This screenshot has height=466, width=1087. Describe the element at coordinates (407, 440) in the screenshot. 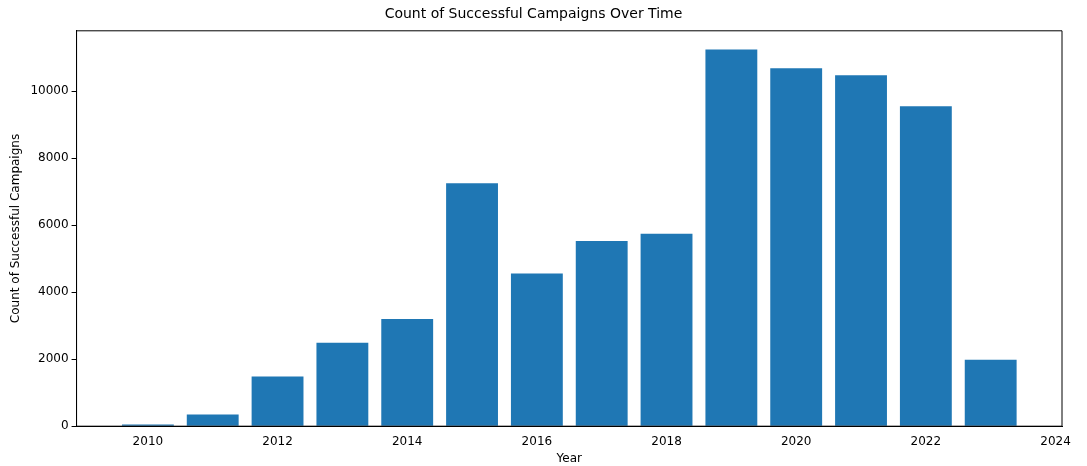

I see `x-tick-label: 2014` at that location.